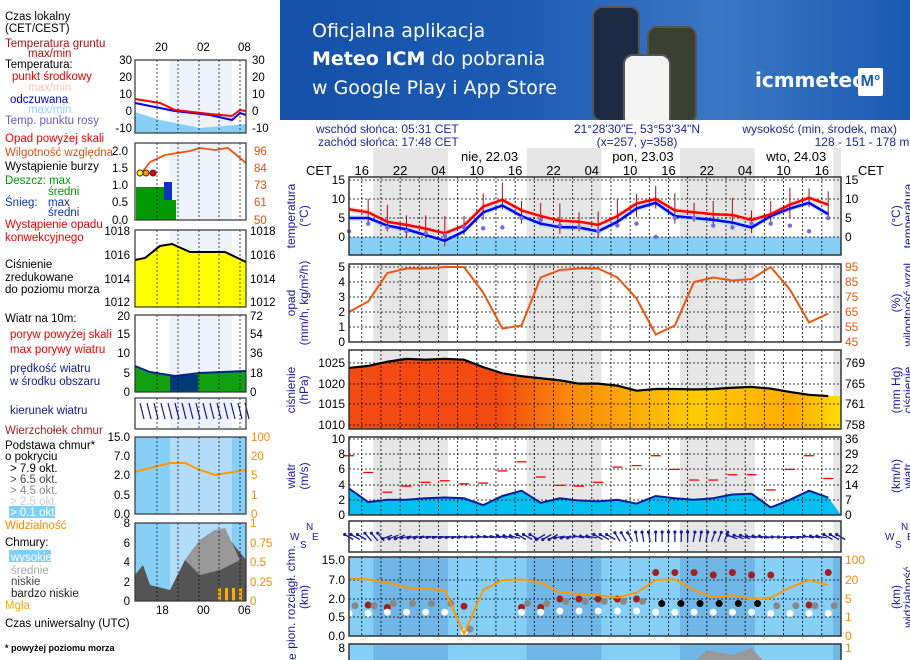 Image resolution: width=910 pixels, height=660 pixels. What do you see at coordinates (707, 170) in the screenshot?
I see `hour-label: 22` at bounding box center [707, 170].